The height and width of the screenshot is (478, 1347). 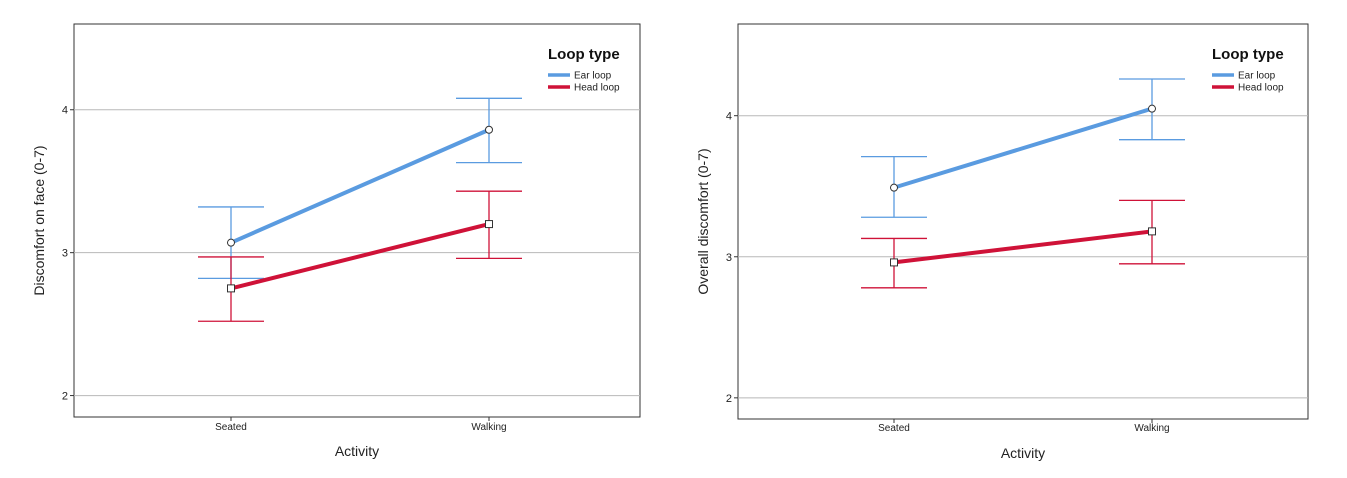 I want to click on y-axis-title: Overall discomfort (0-7), so click(x=703, y=221).